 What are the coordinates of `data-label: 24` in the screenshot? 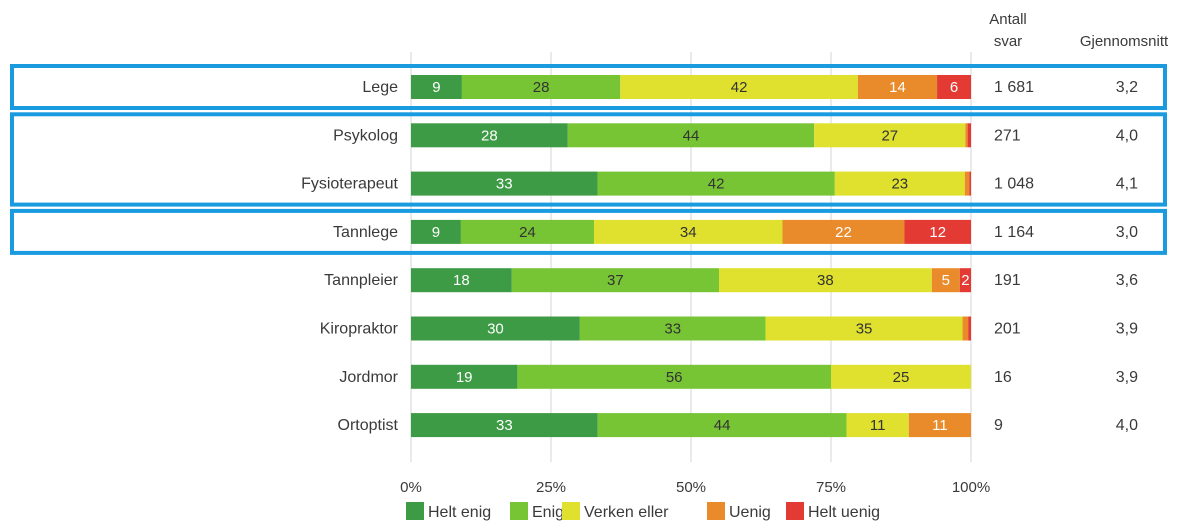 It's located at (527, 232).